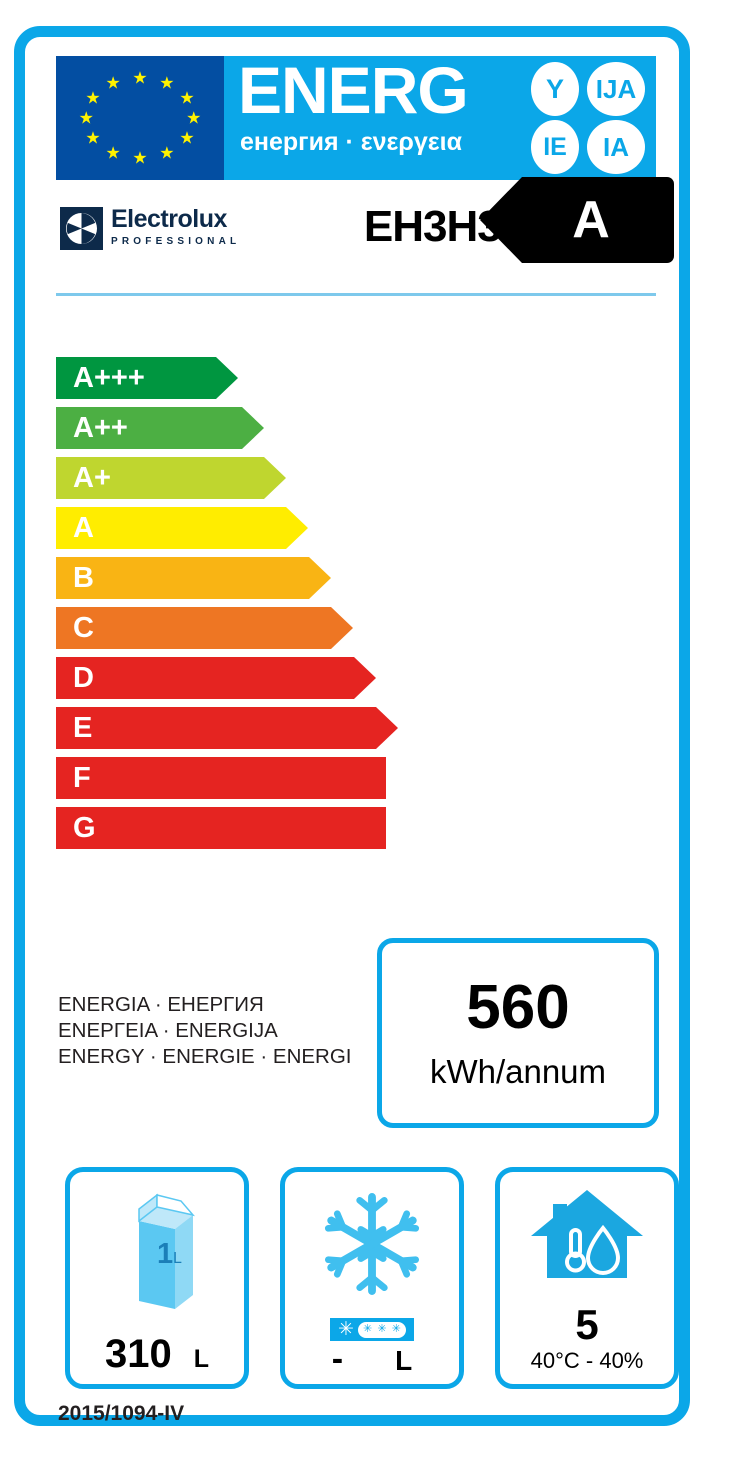  What do you see at coordinates (372, 1359) in the screenshot?
I see `freezer-volume-row: - L` at bounding box center [372, 1359].